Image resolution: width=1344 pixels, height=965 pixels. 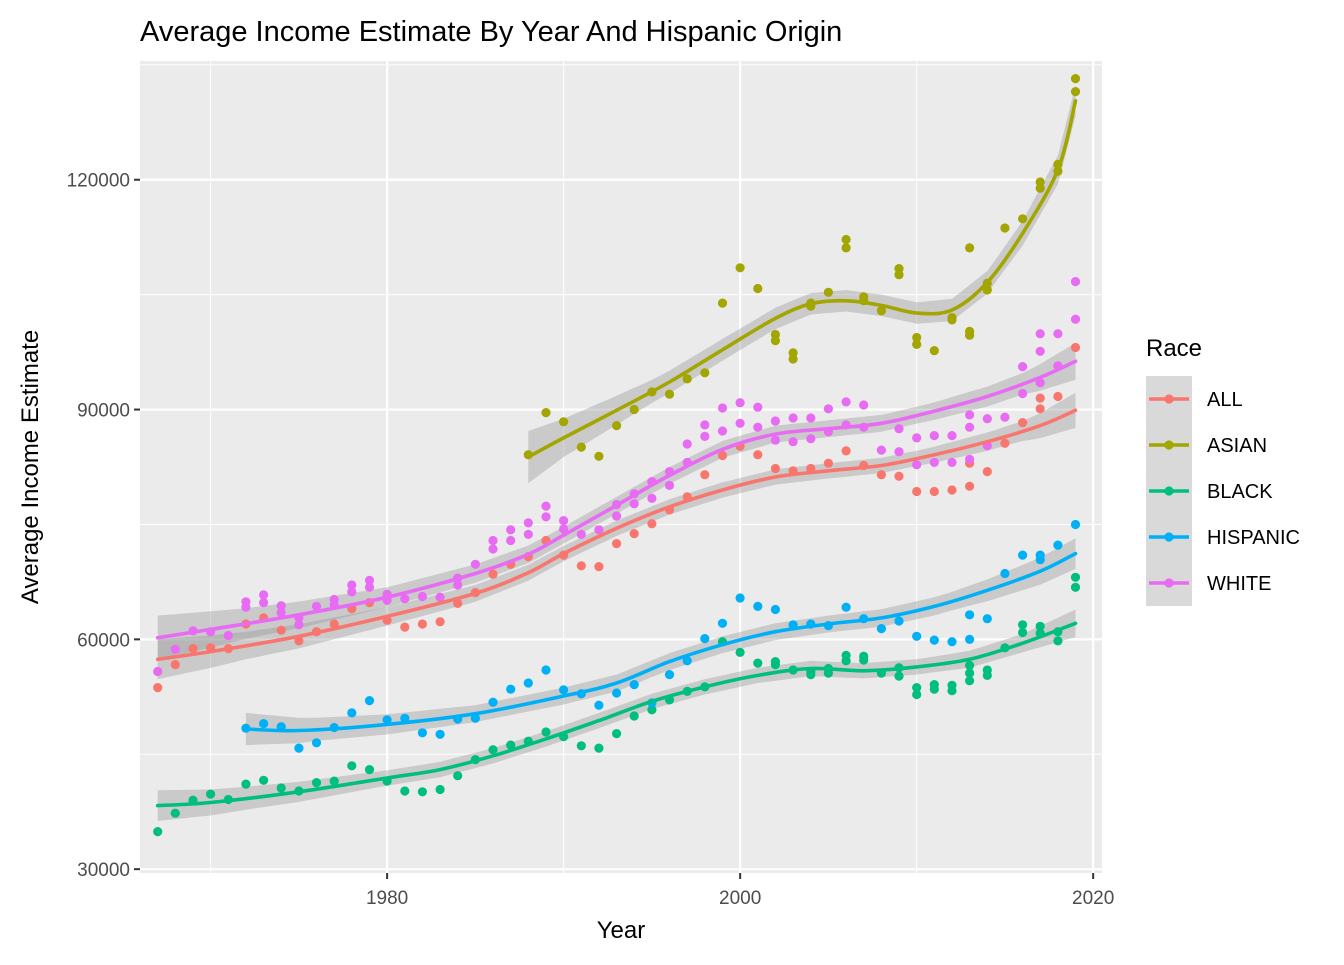 I want to click on x-tick-label: 1980, so click(x=387, y=898).